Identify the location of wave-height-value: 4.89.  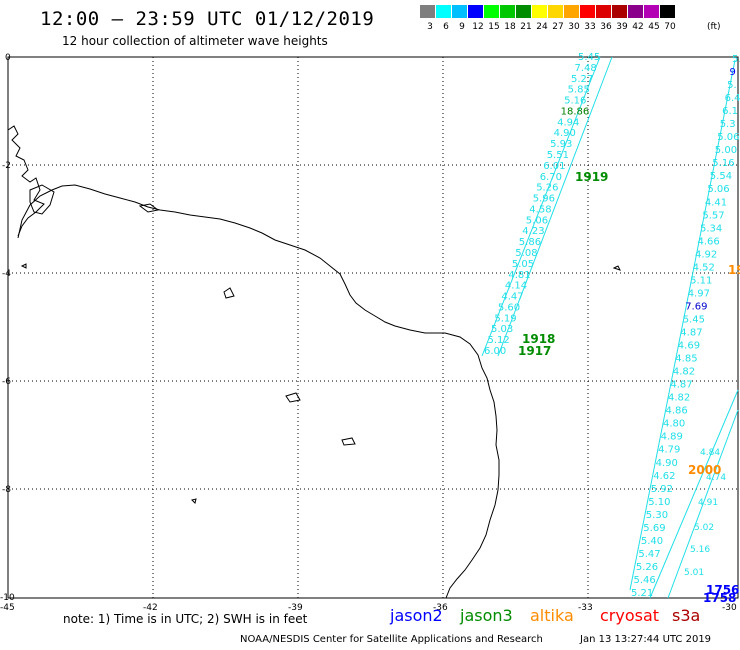
(672, 437).